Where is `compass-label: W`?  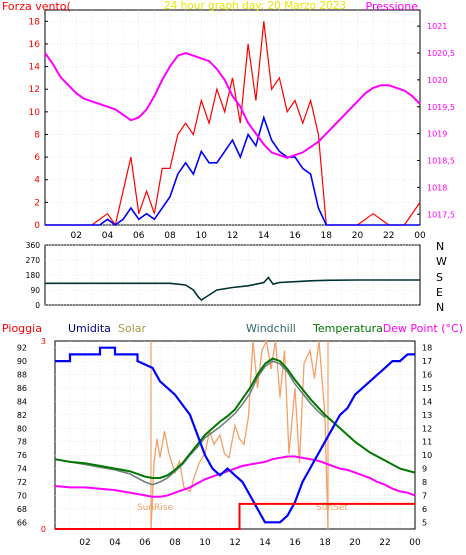
compass-label: W is located at coordinates (441, 261).